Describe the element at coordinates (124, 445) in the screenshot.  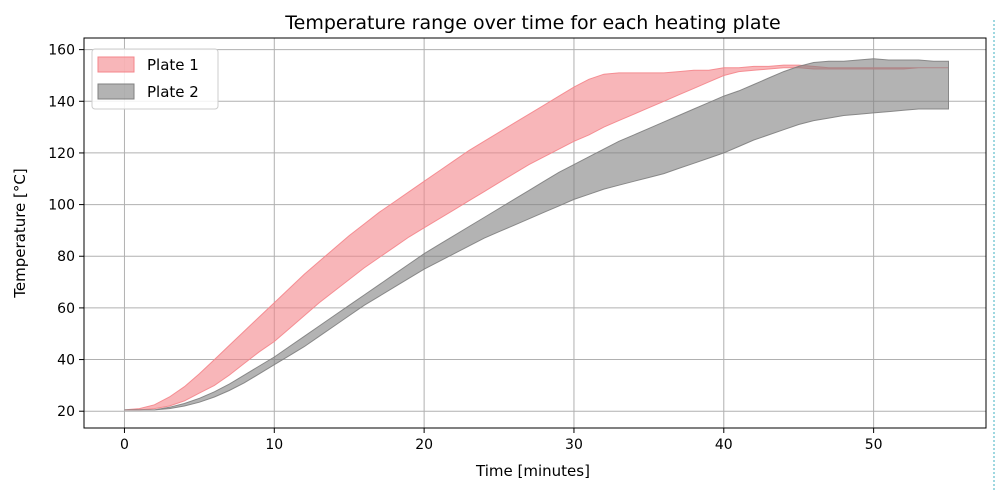
I see `x-tick-label: 0` at that location.